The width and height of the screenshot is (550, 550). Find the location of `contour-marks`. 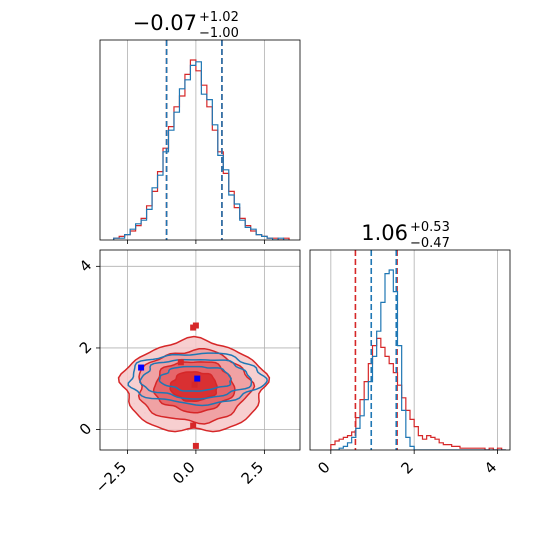

contour-marks is located at coordinates (194, 385).